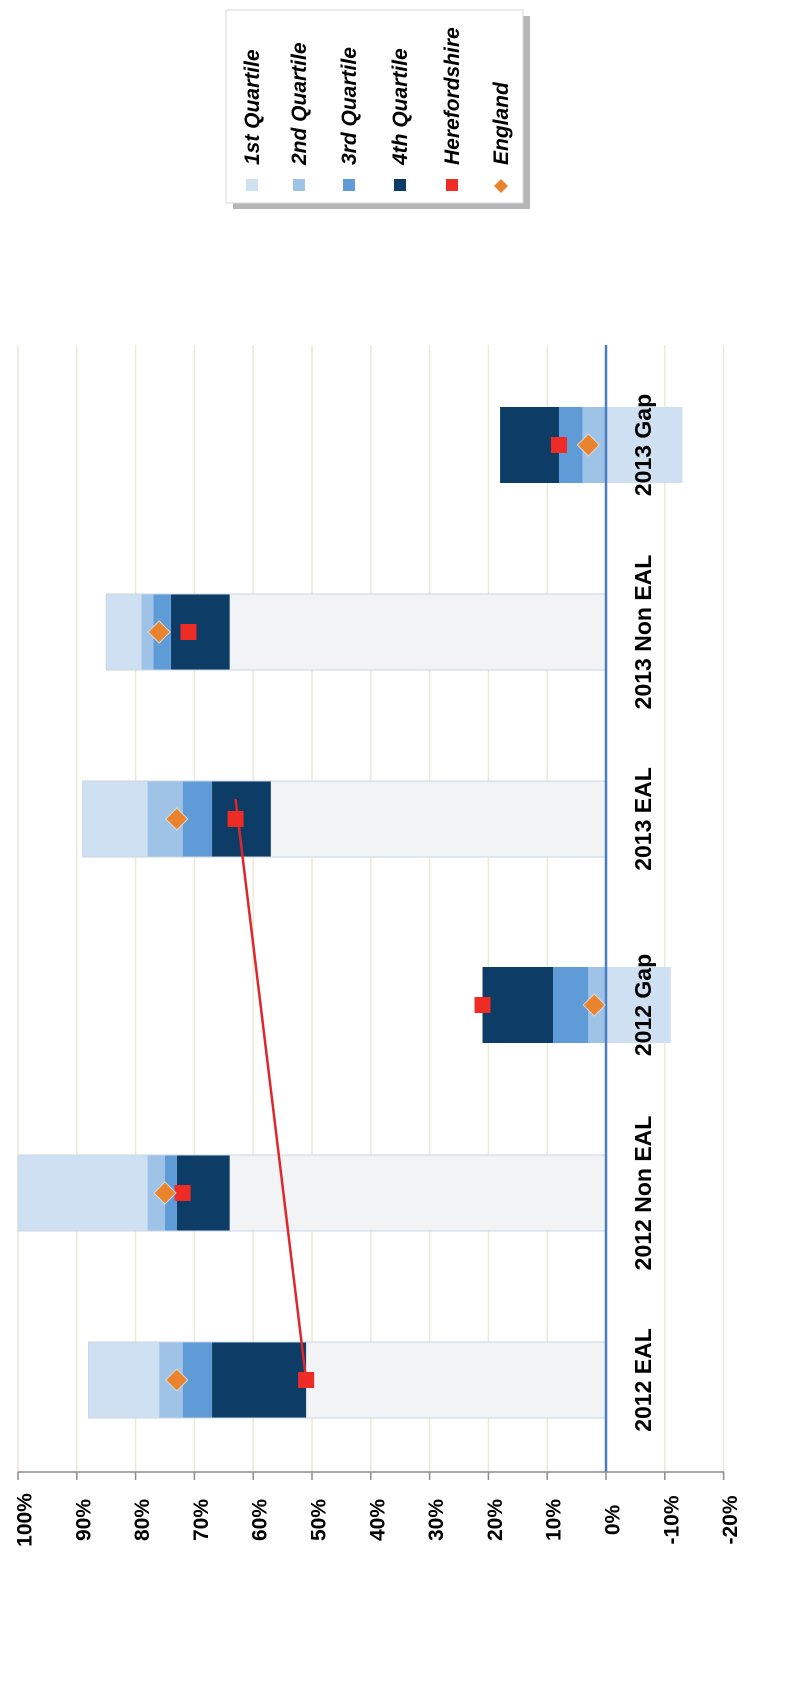  I want to click on legend-label: 2nd Quartile, so click(299, 104).